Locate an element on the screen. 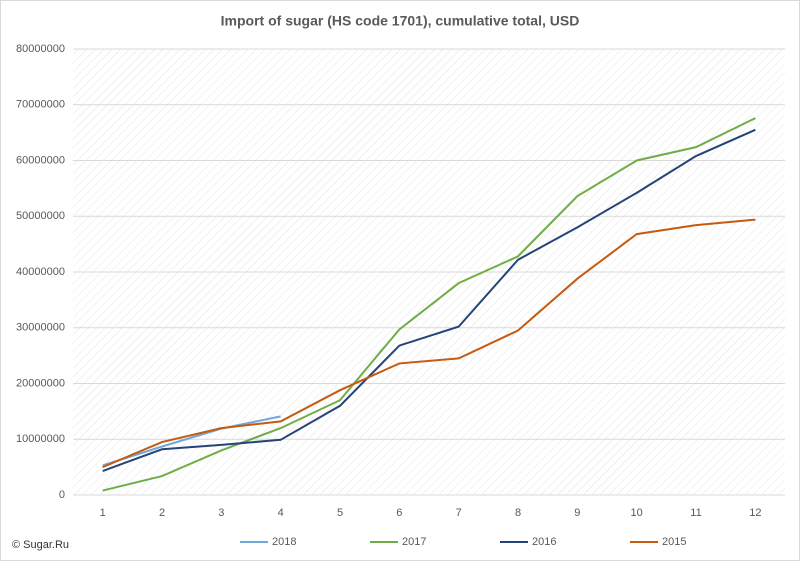 The height and width of the screenshot is (561, 800). x-tick-label: 10 is located at coordinates (637, 513).